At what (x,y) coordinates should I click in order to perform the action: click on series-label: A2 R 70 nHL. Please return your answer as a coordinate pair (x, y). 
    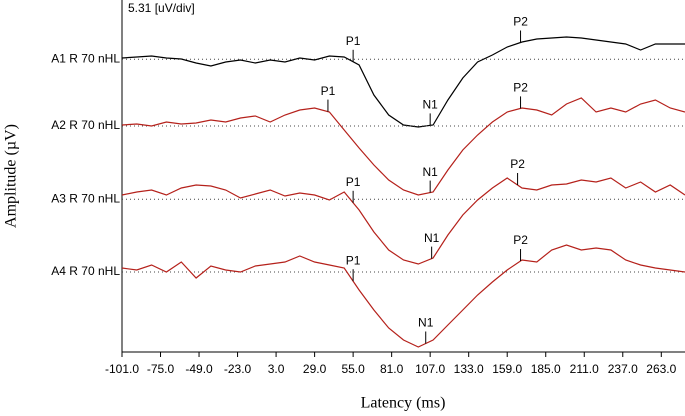
    Looking at the image, I should click on (85, 125).